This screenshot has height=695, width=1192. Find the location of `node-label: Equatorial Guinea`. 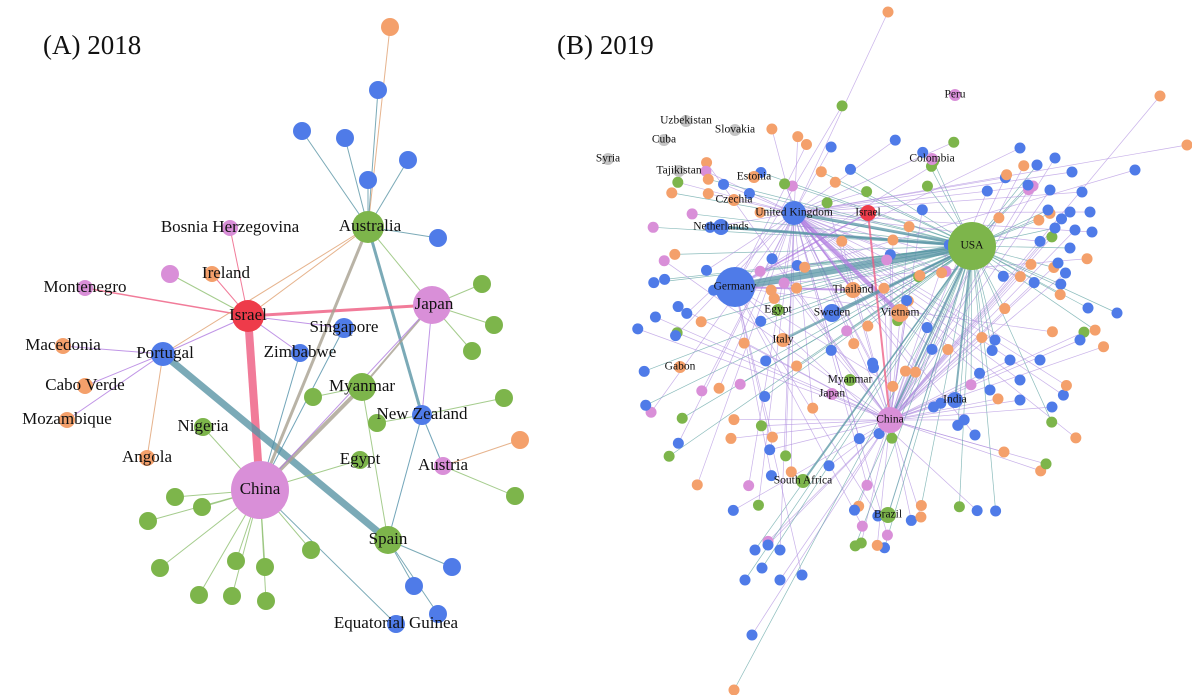

node-label: Equatorial Guinea is located at coordinates (396, 622).